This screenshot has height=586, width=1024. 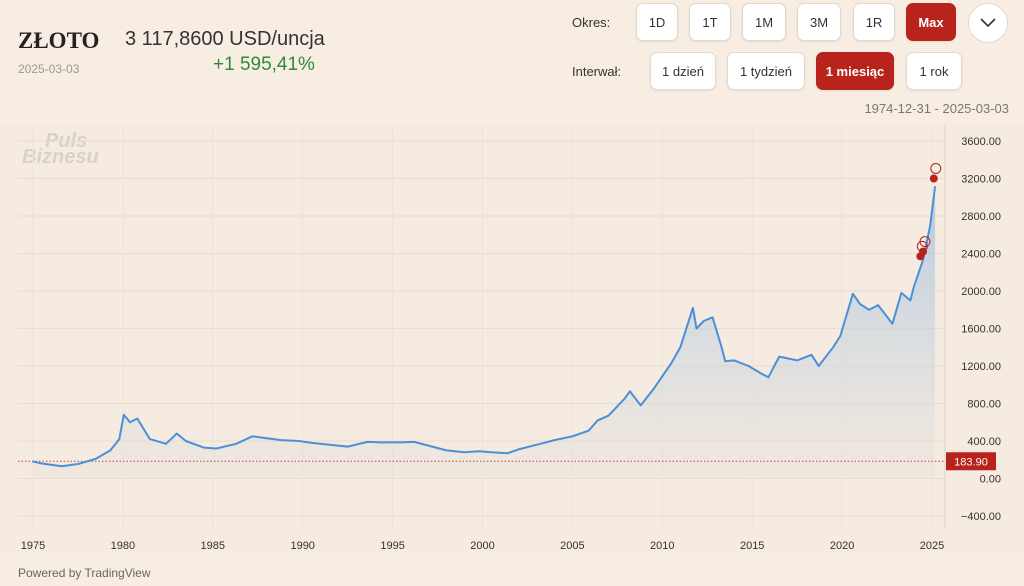 What do you see at coordinates (662, 546) in the screenshot?
I see `x-tick-label: 2010` at bounding box center [662, 546].